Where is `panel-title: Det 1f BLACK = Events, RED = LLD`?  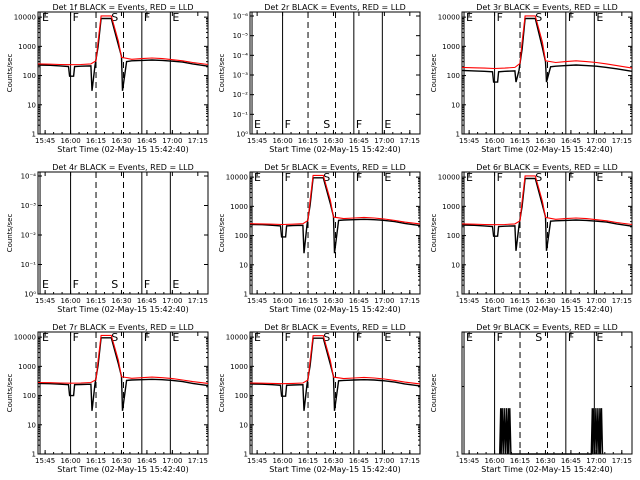
panel-title: Det 1f BLACK = Events, RED = LLD is located at coordinates (122, 7).